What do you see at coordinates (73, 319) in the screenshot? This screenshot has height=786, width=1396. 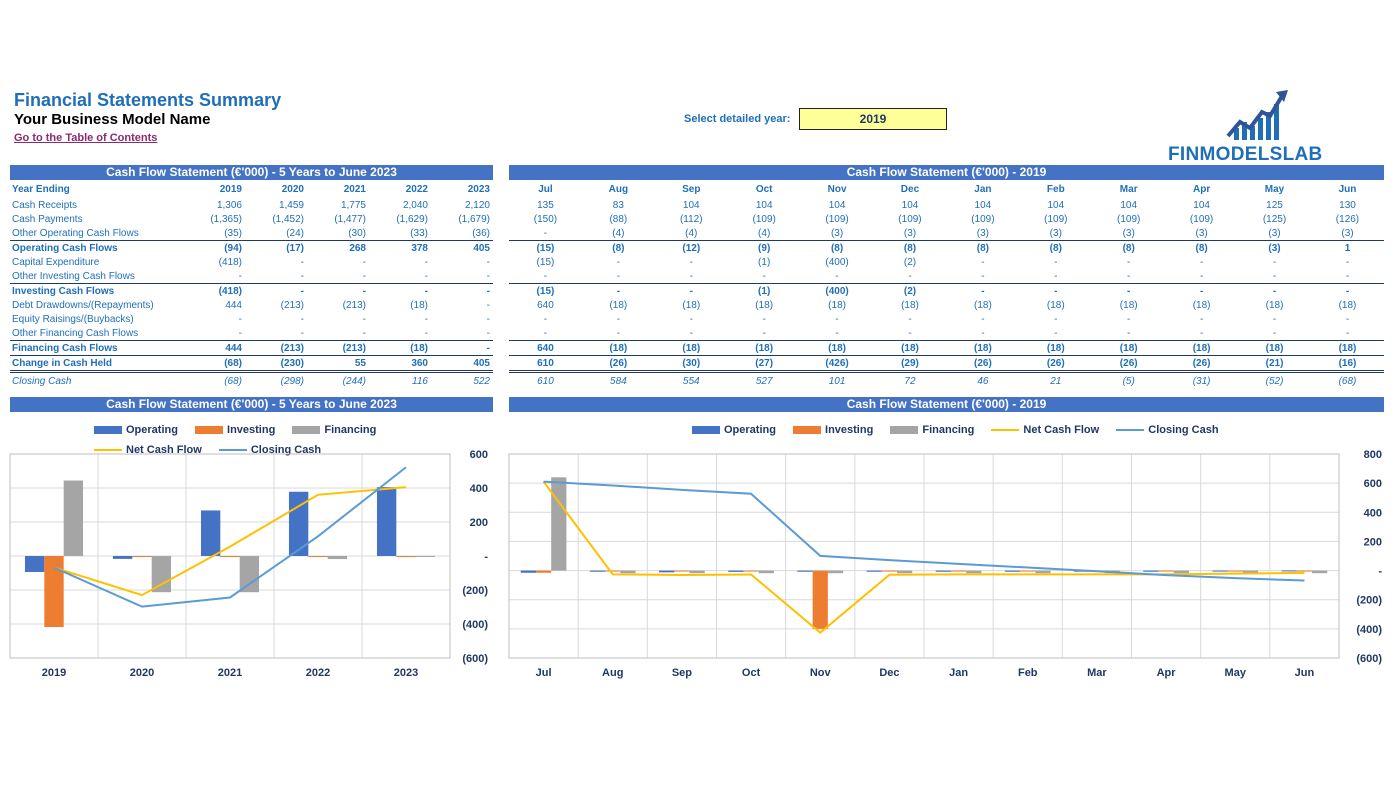 I see `row-label: Equity Raisings/(Buybacks)` at bounding box center [73, 319].